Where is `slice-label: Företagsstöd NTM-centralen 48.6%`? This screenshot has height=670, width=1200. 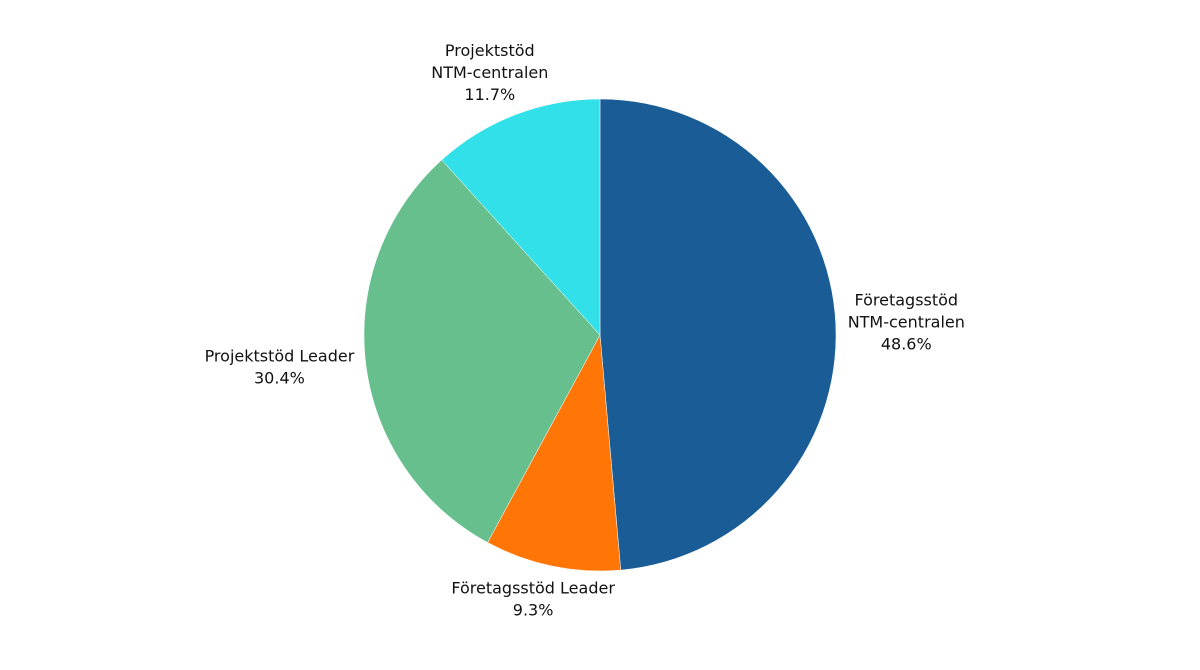
slice-label: Företagsstöd NTM-centralen 48.6% is located at coordinates (906, 323).